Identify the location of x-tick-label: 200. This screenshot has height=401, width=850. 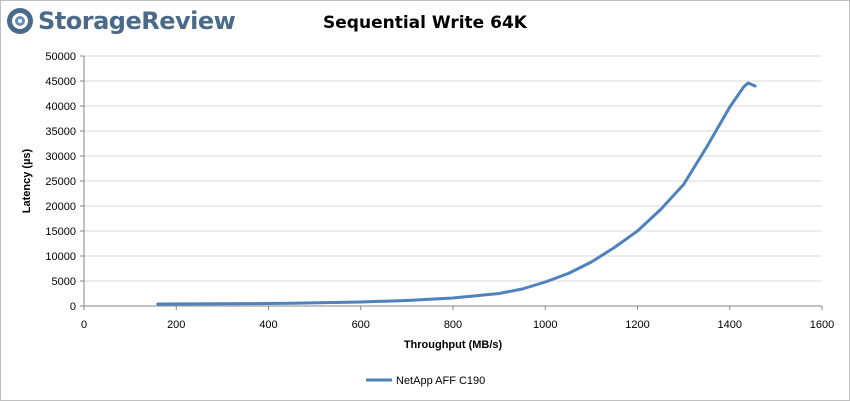
(176, 325).